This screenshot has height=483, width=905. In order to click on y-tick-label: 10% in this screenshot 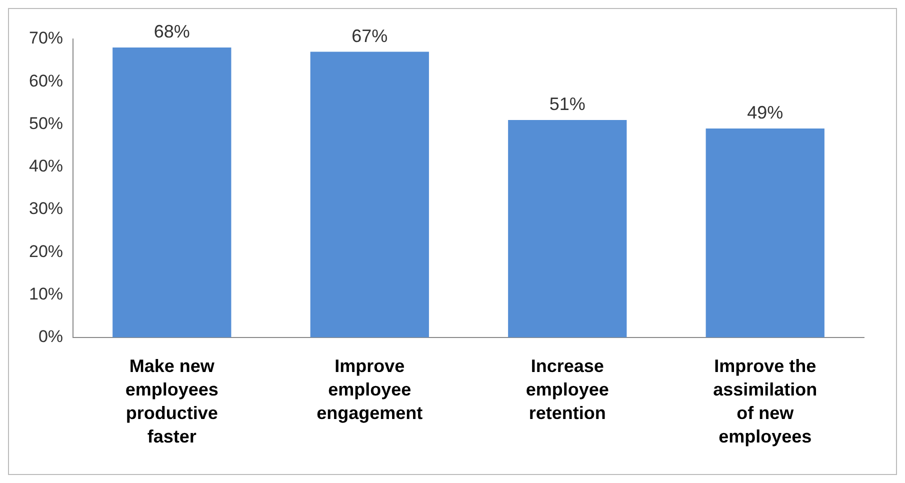, I will do `click(46, 294)`.